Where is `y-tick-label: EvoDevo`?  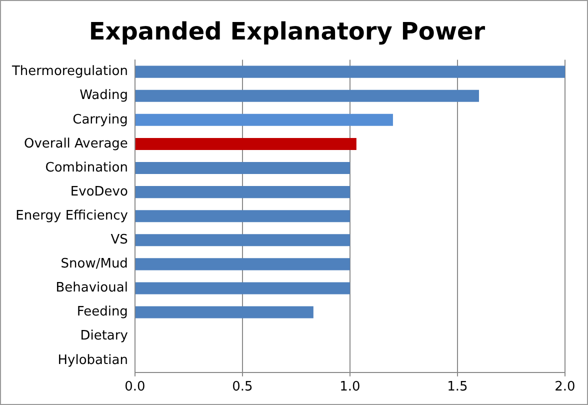
y-tick-label: EvoDevo is located at coordinates (99, 192).